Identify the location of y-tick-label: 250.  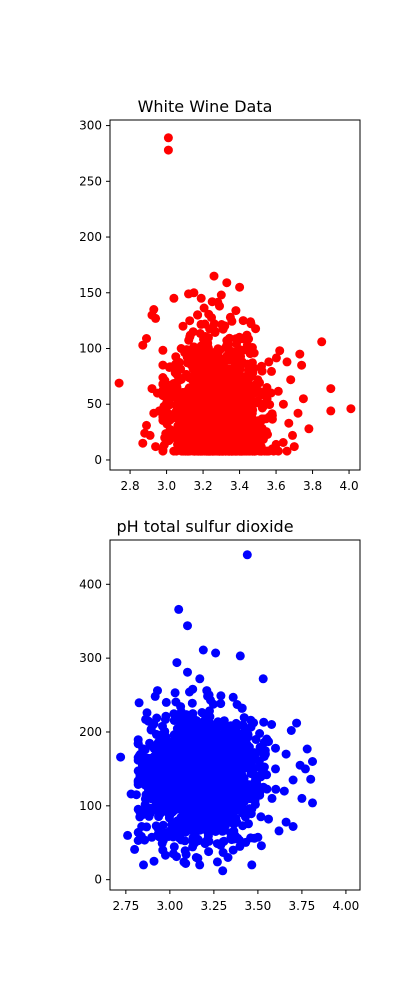
(90, 181).